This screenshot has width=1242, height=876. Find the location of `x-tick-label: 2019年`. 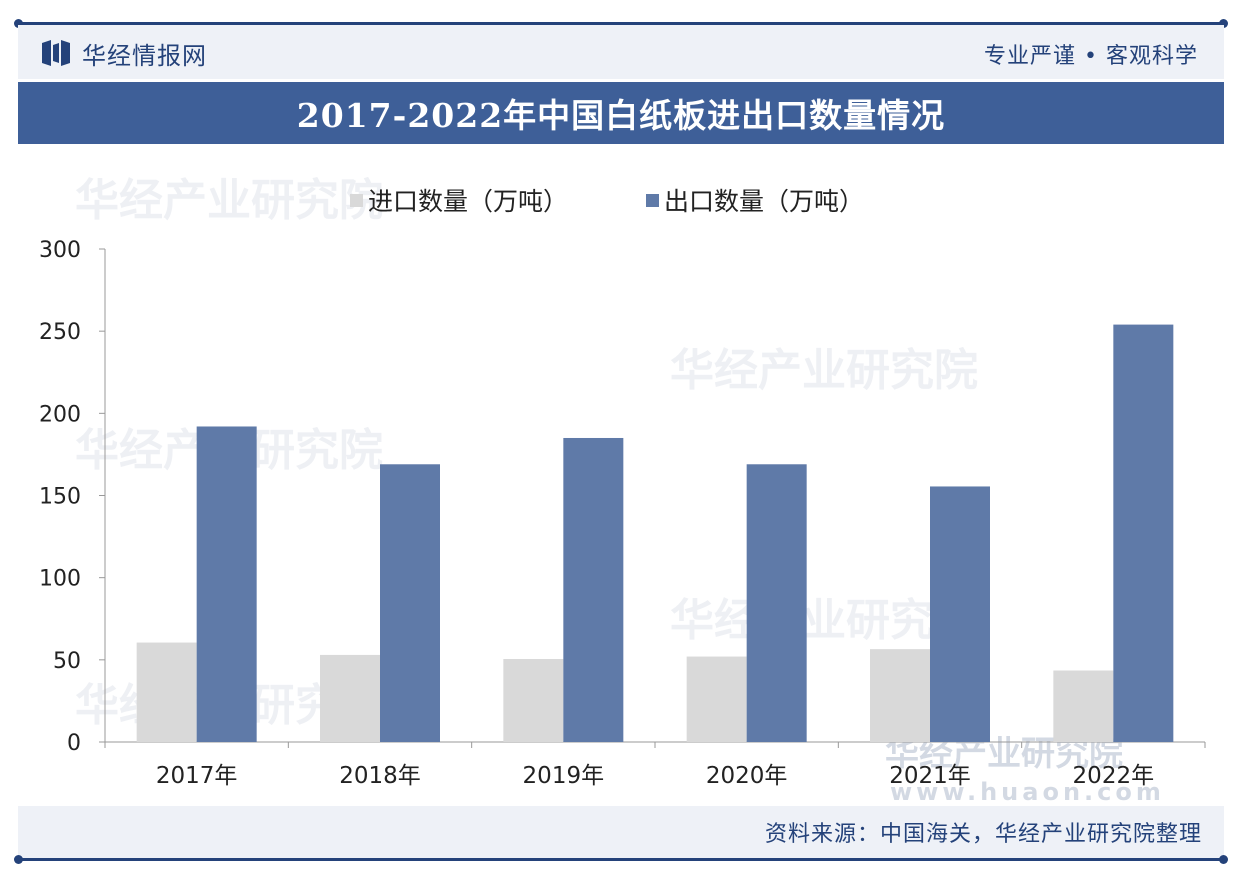

x-tick-label: 2019年 is located at coordinates (564, 776).